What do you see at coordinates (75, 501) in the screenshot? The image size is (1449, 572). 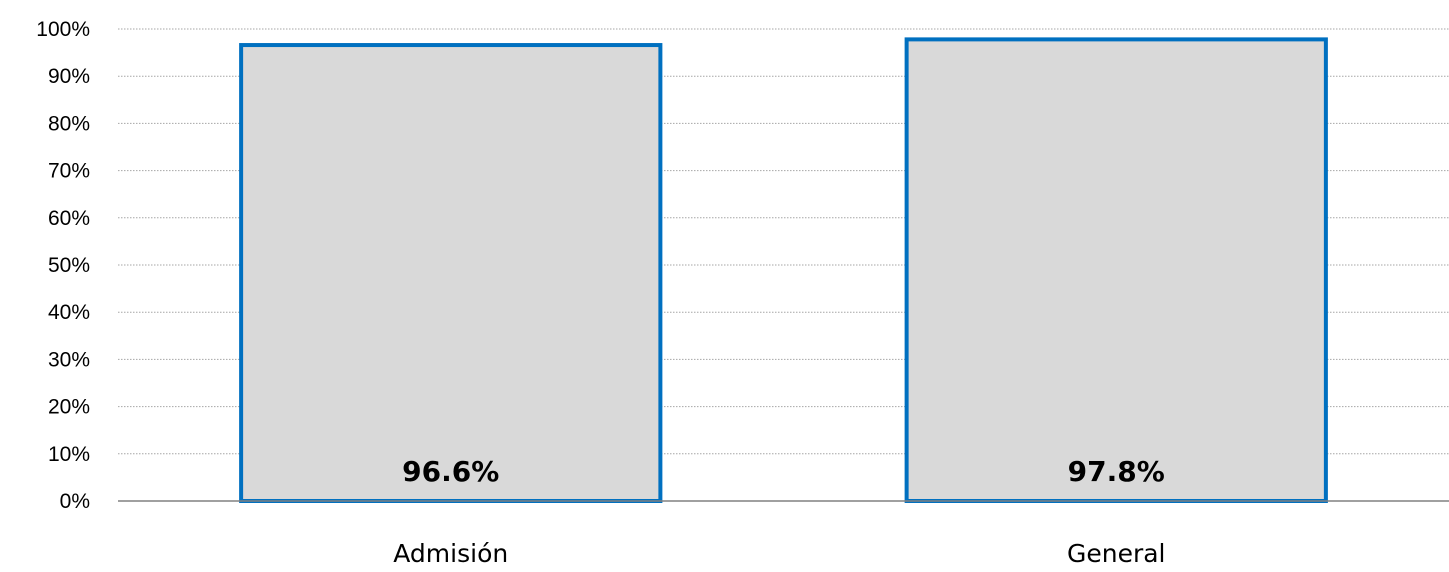 I see `y-tick-label: 0%` at bounding box center [75, 501].